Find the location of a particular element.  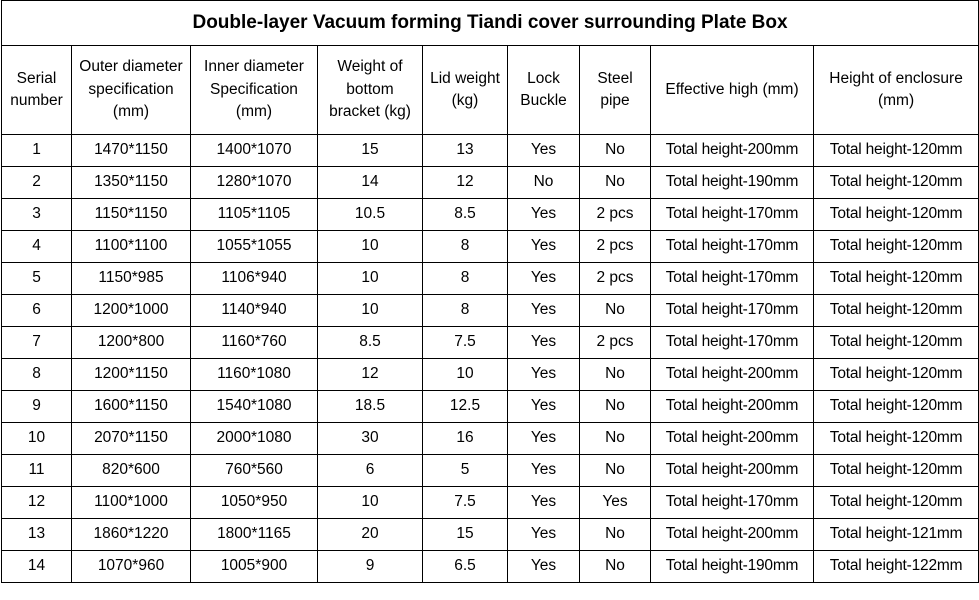

table-cell: 1200*1000 is located at coordinates (131, 310).